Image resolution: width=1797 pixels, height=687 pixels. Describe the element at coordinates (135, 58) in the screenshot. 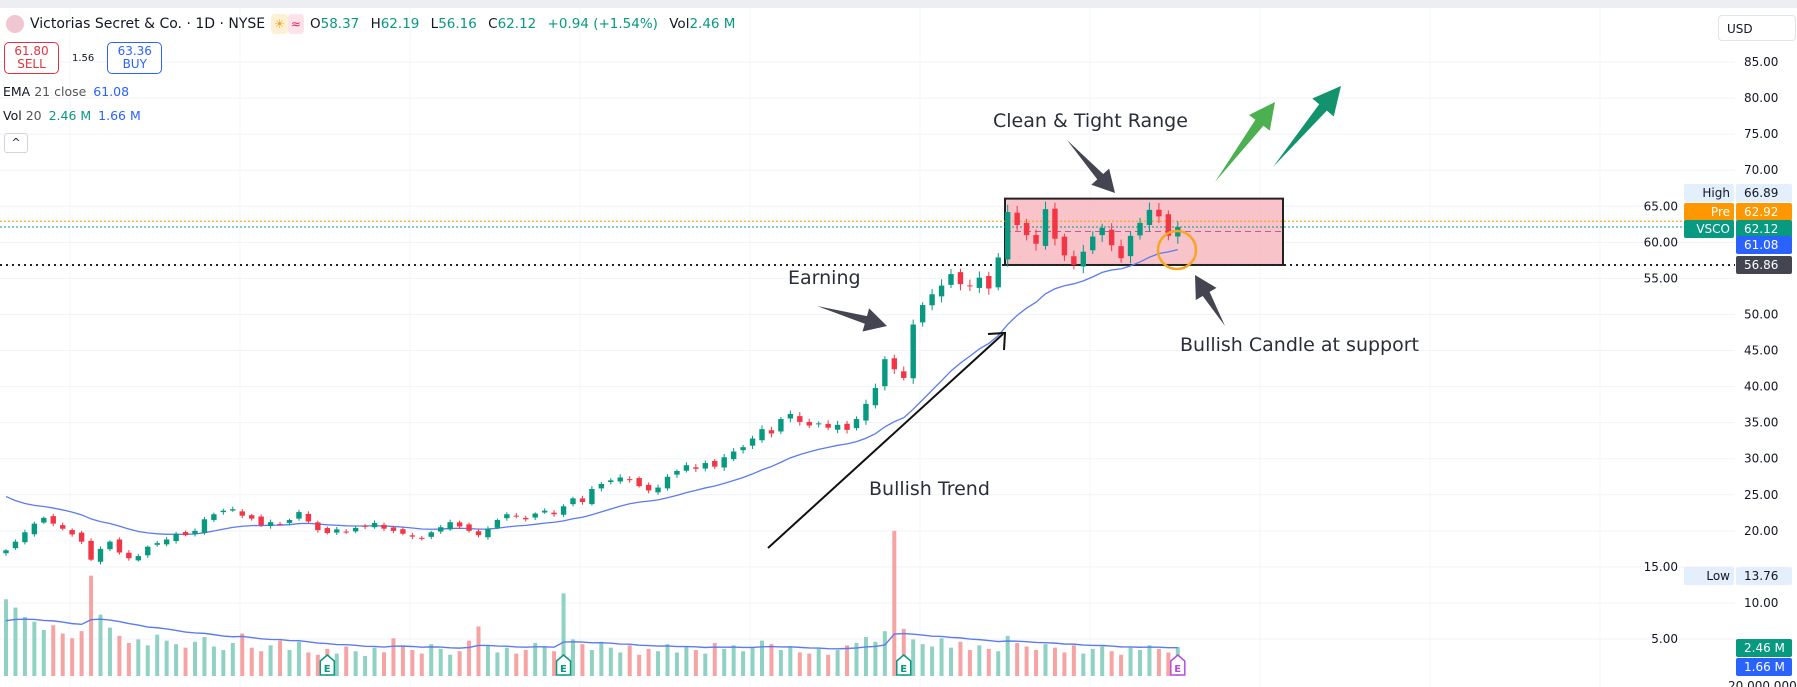

I see `buy-button: 63.36 BUY` at that location.